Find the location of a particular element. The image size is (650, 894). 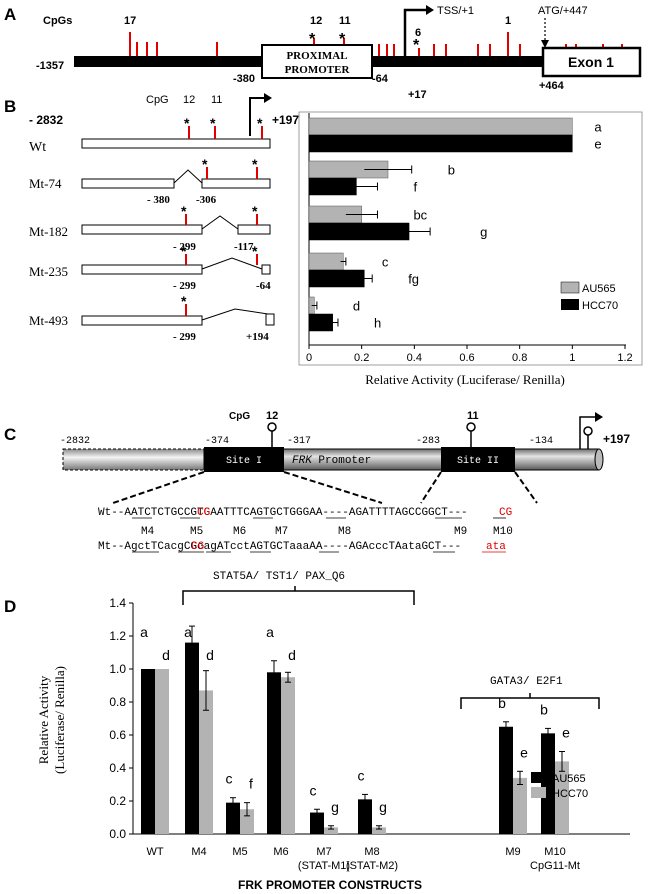

group1-label: STAT5A/ TST1/ PAX_Q6 is located at coordinates (279, 577).